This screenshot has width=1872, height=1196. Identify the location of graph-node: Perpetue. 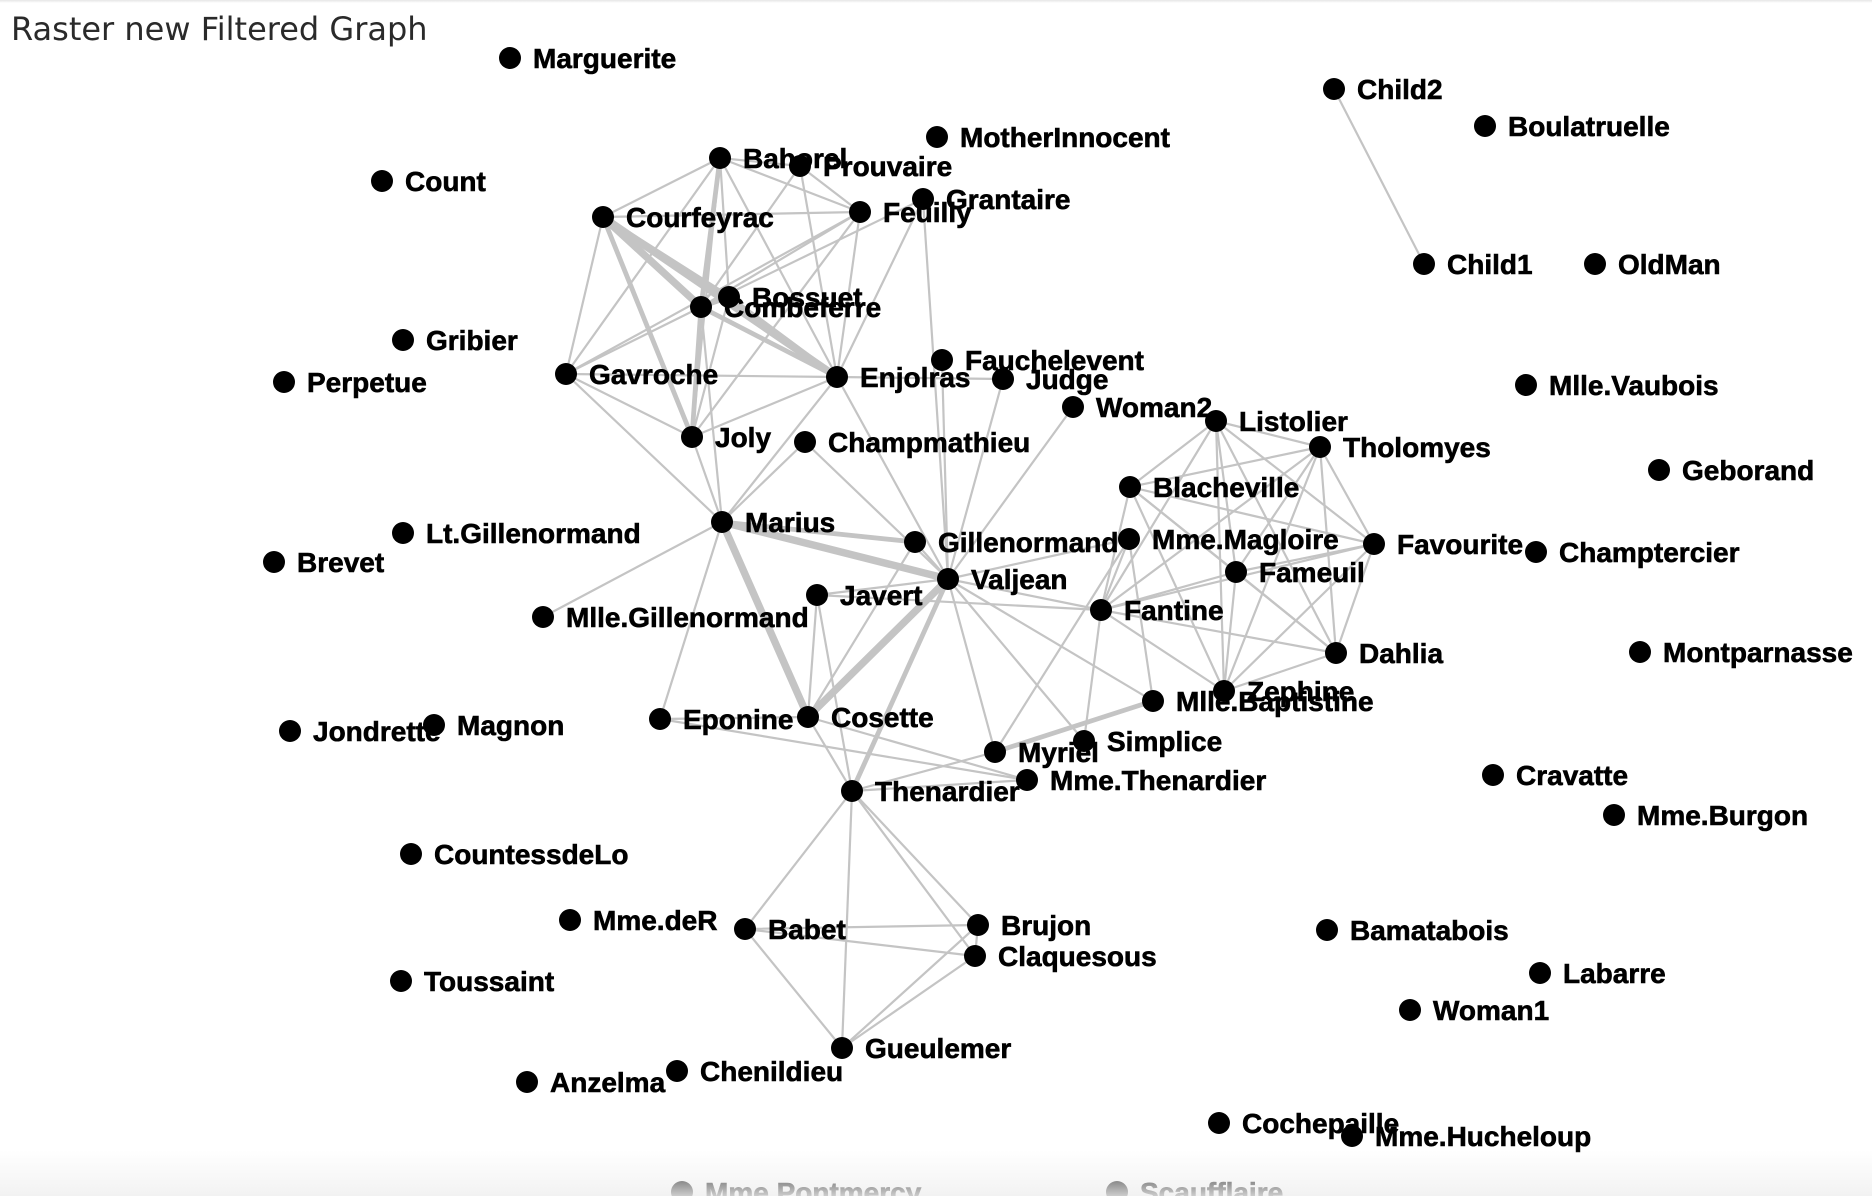
(350, 382).